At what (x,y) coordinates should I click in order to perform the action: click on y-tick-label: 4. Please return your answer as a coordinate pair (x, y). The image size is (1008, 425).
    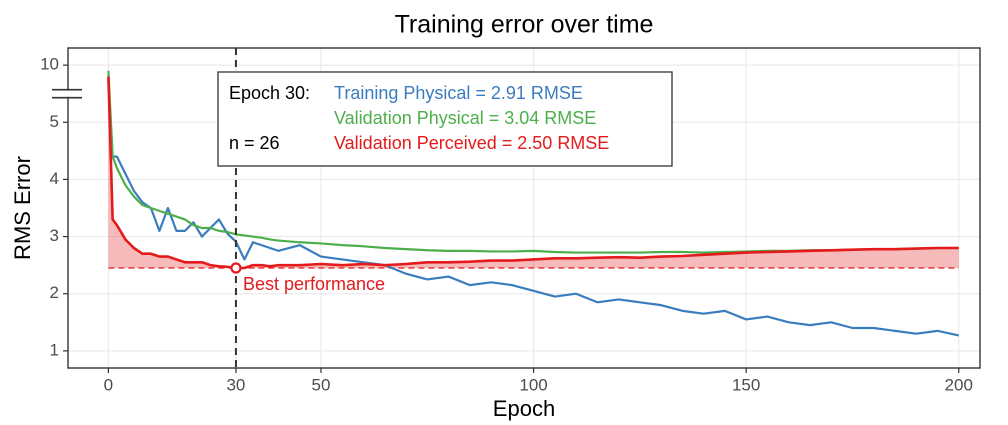
    Looking at the image, I should click on (54, 178).